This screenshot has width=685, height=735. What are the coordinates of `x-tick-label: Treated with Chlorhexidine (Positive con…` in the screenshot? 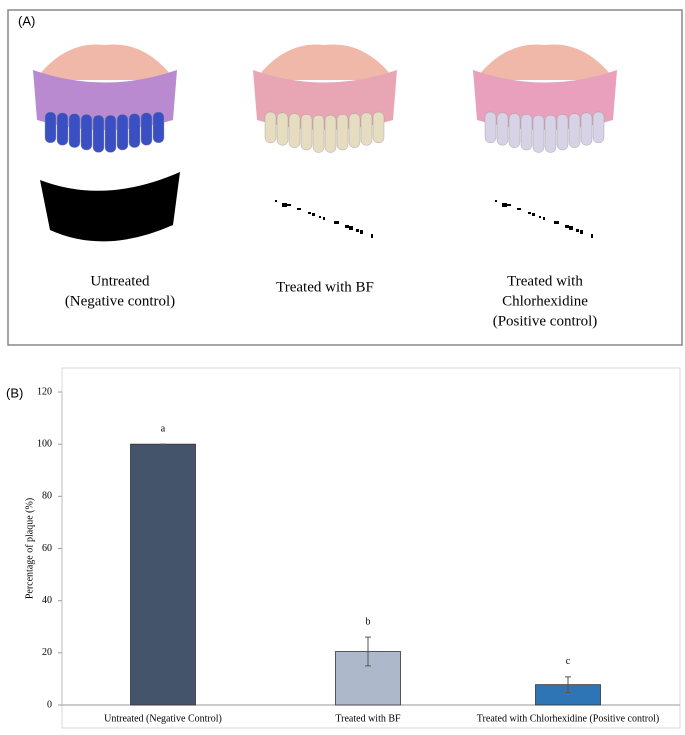 It's located at (568, 718).